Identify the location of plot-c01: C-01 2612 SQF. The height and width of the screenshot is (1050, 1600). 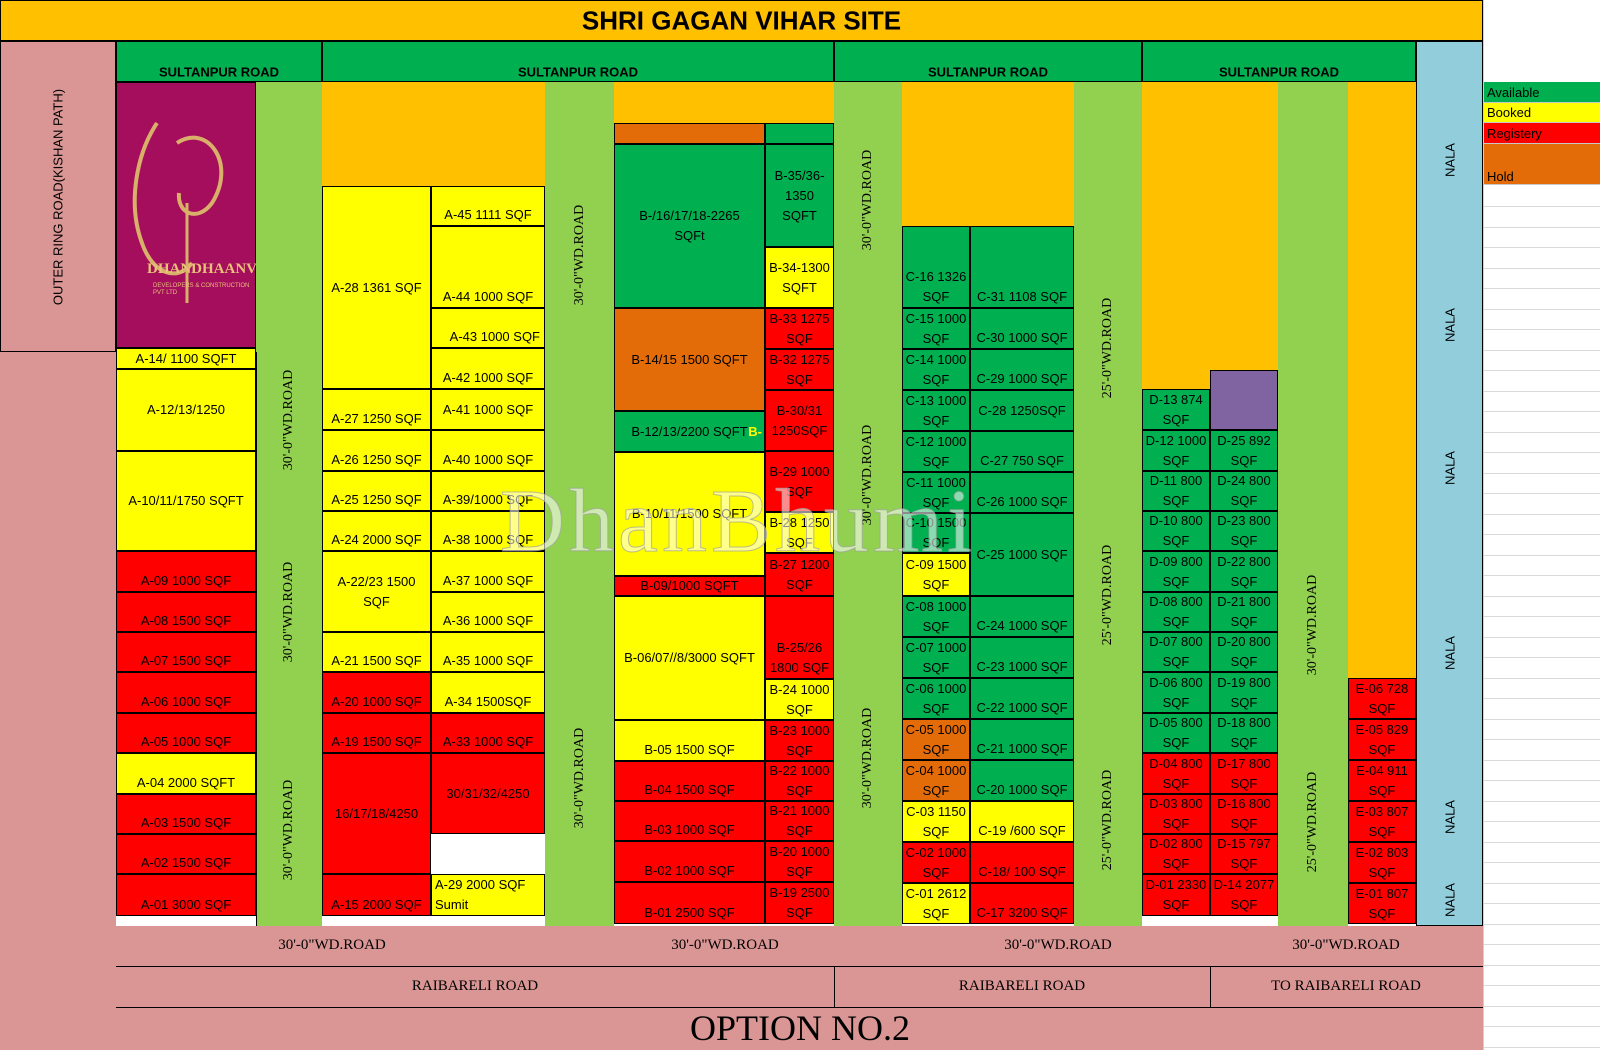
(936, 903).